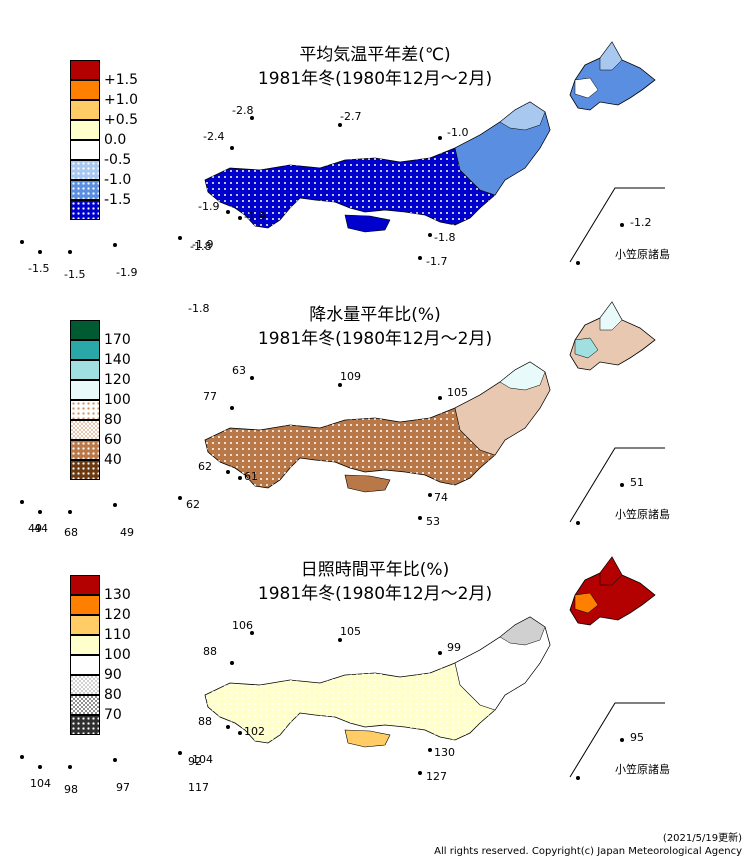 The image size is (750, 860). Describe the element at coordinates (38, 268) in the screenshot. I see `value-label-amami: -1.5` at that location.